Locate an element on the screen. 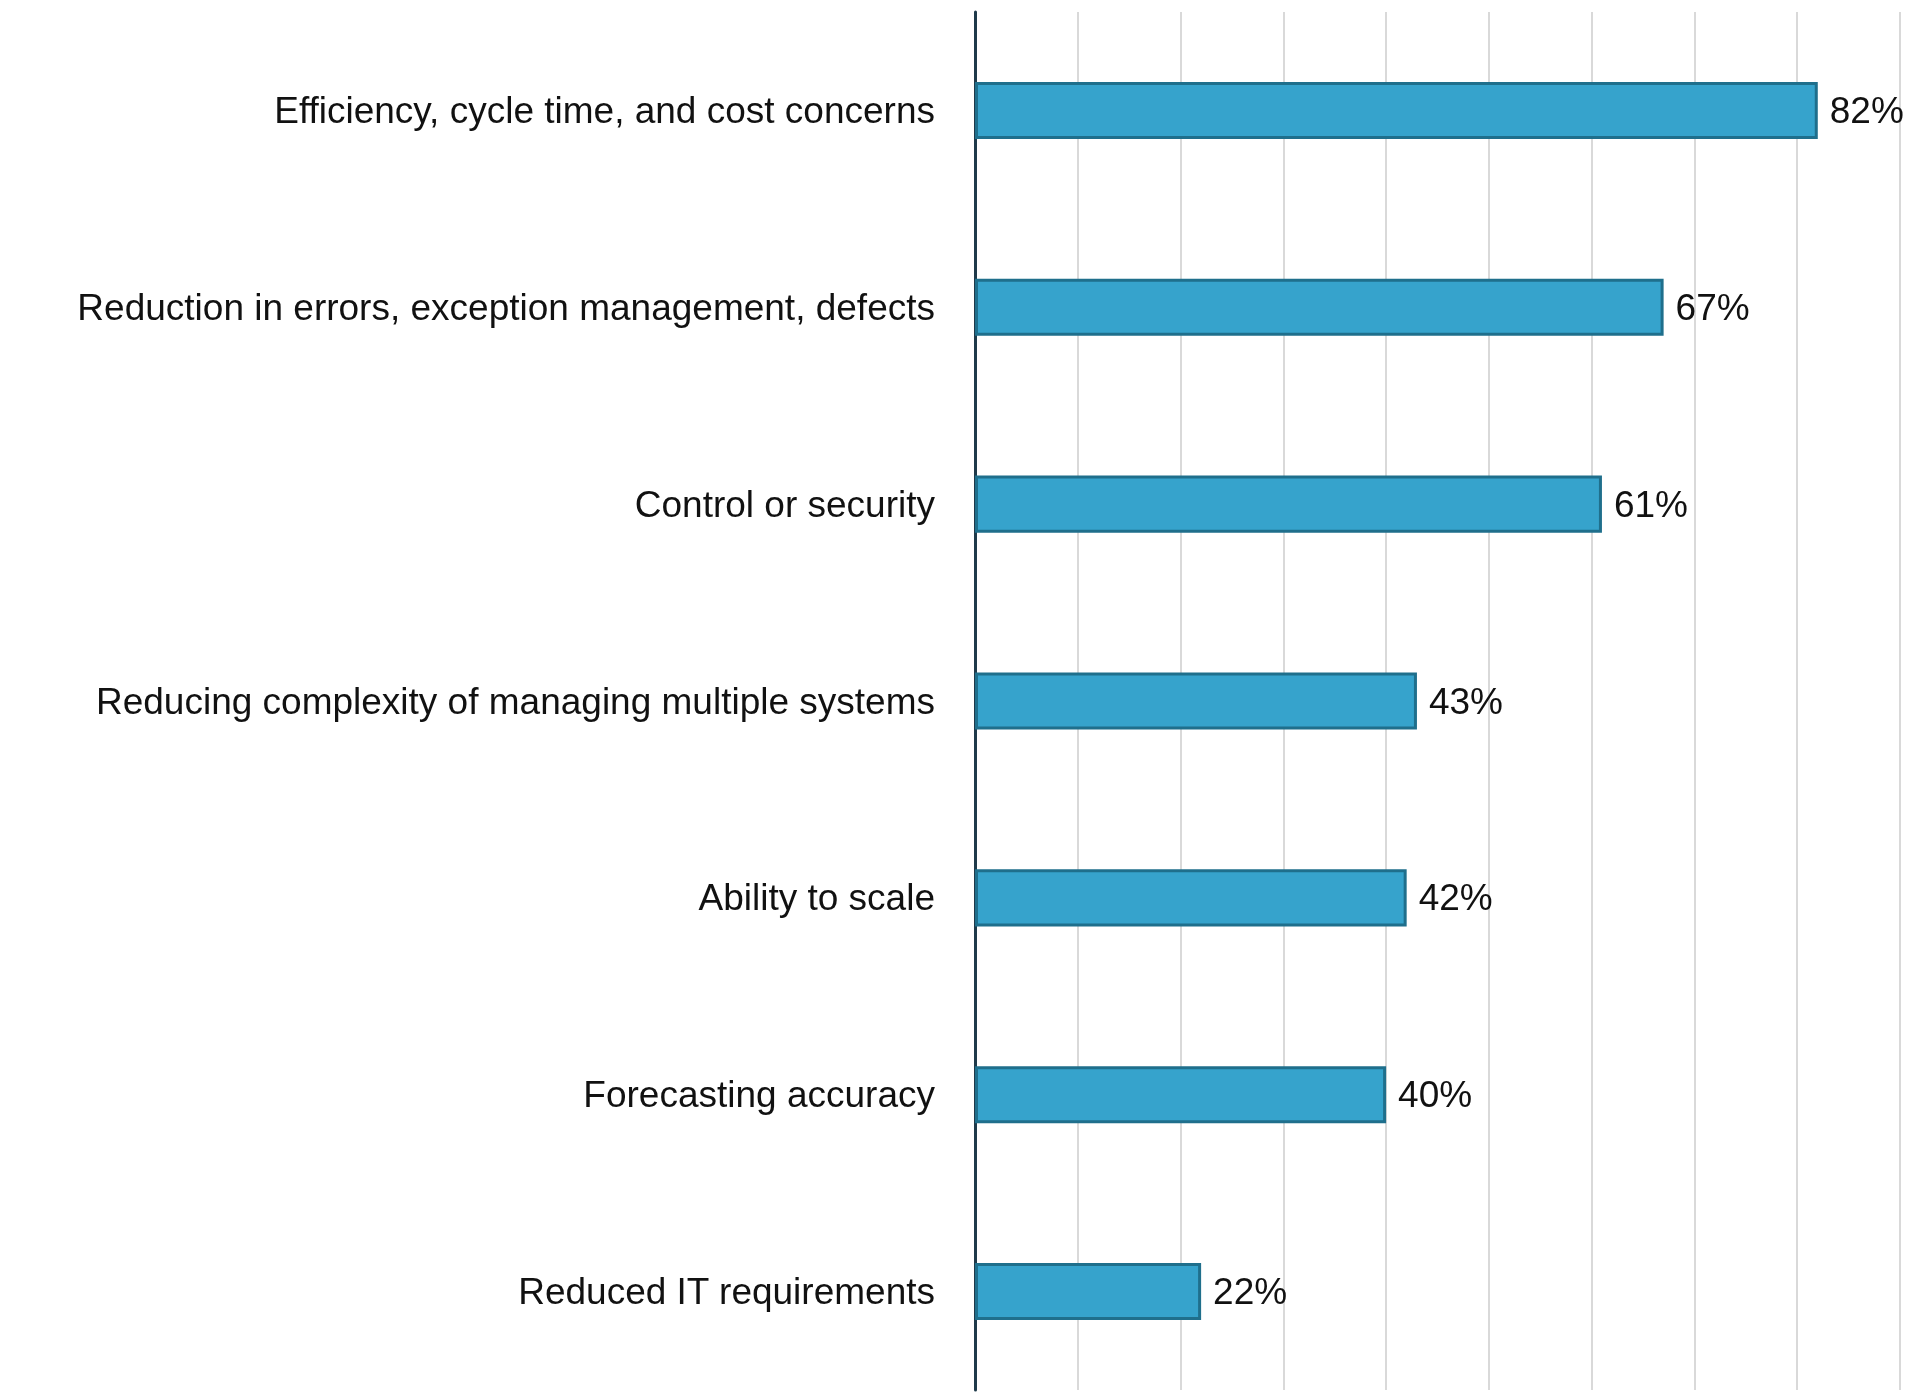  data-label: 42% is located at coordinates (1455, 898).